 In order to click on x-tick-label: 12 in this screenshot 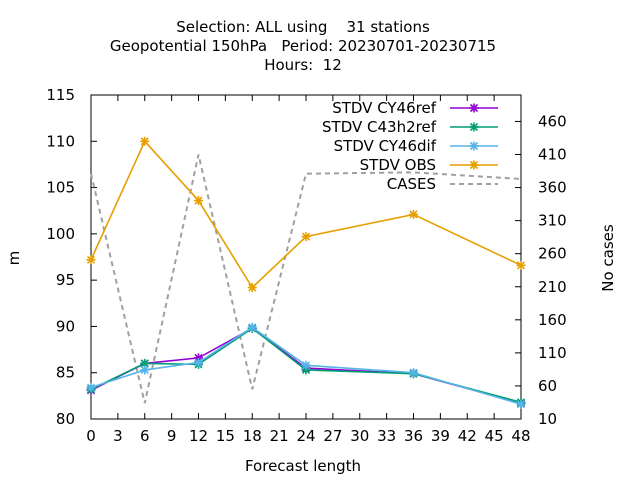, I will do `click(198, 436)`.